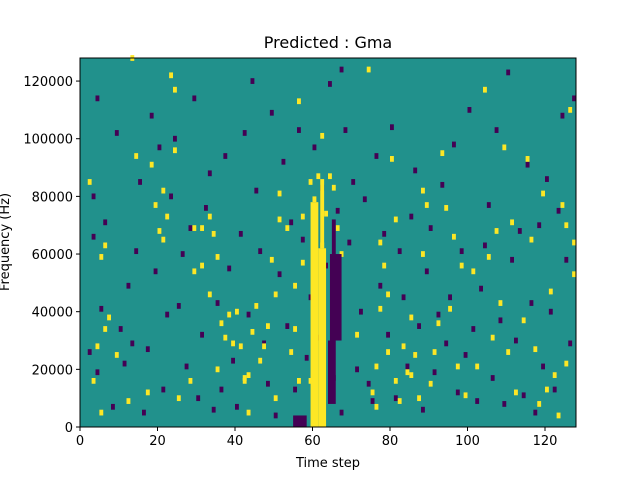 This screenshot has width=640, height=480. I want to click on x-tick-label: 120, so click(545, 441).